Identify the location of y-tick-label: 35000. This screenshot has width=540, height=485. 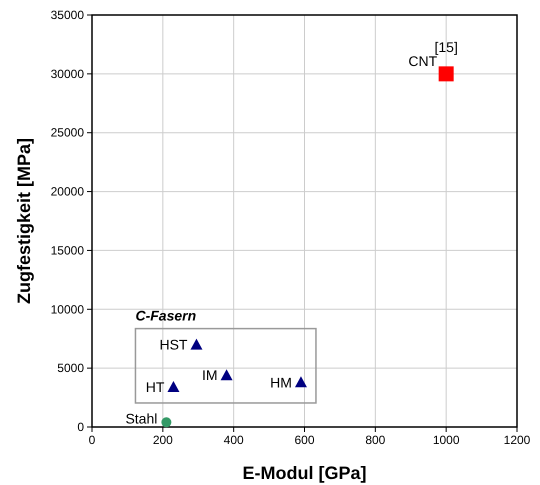
(67, 15).